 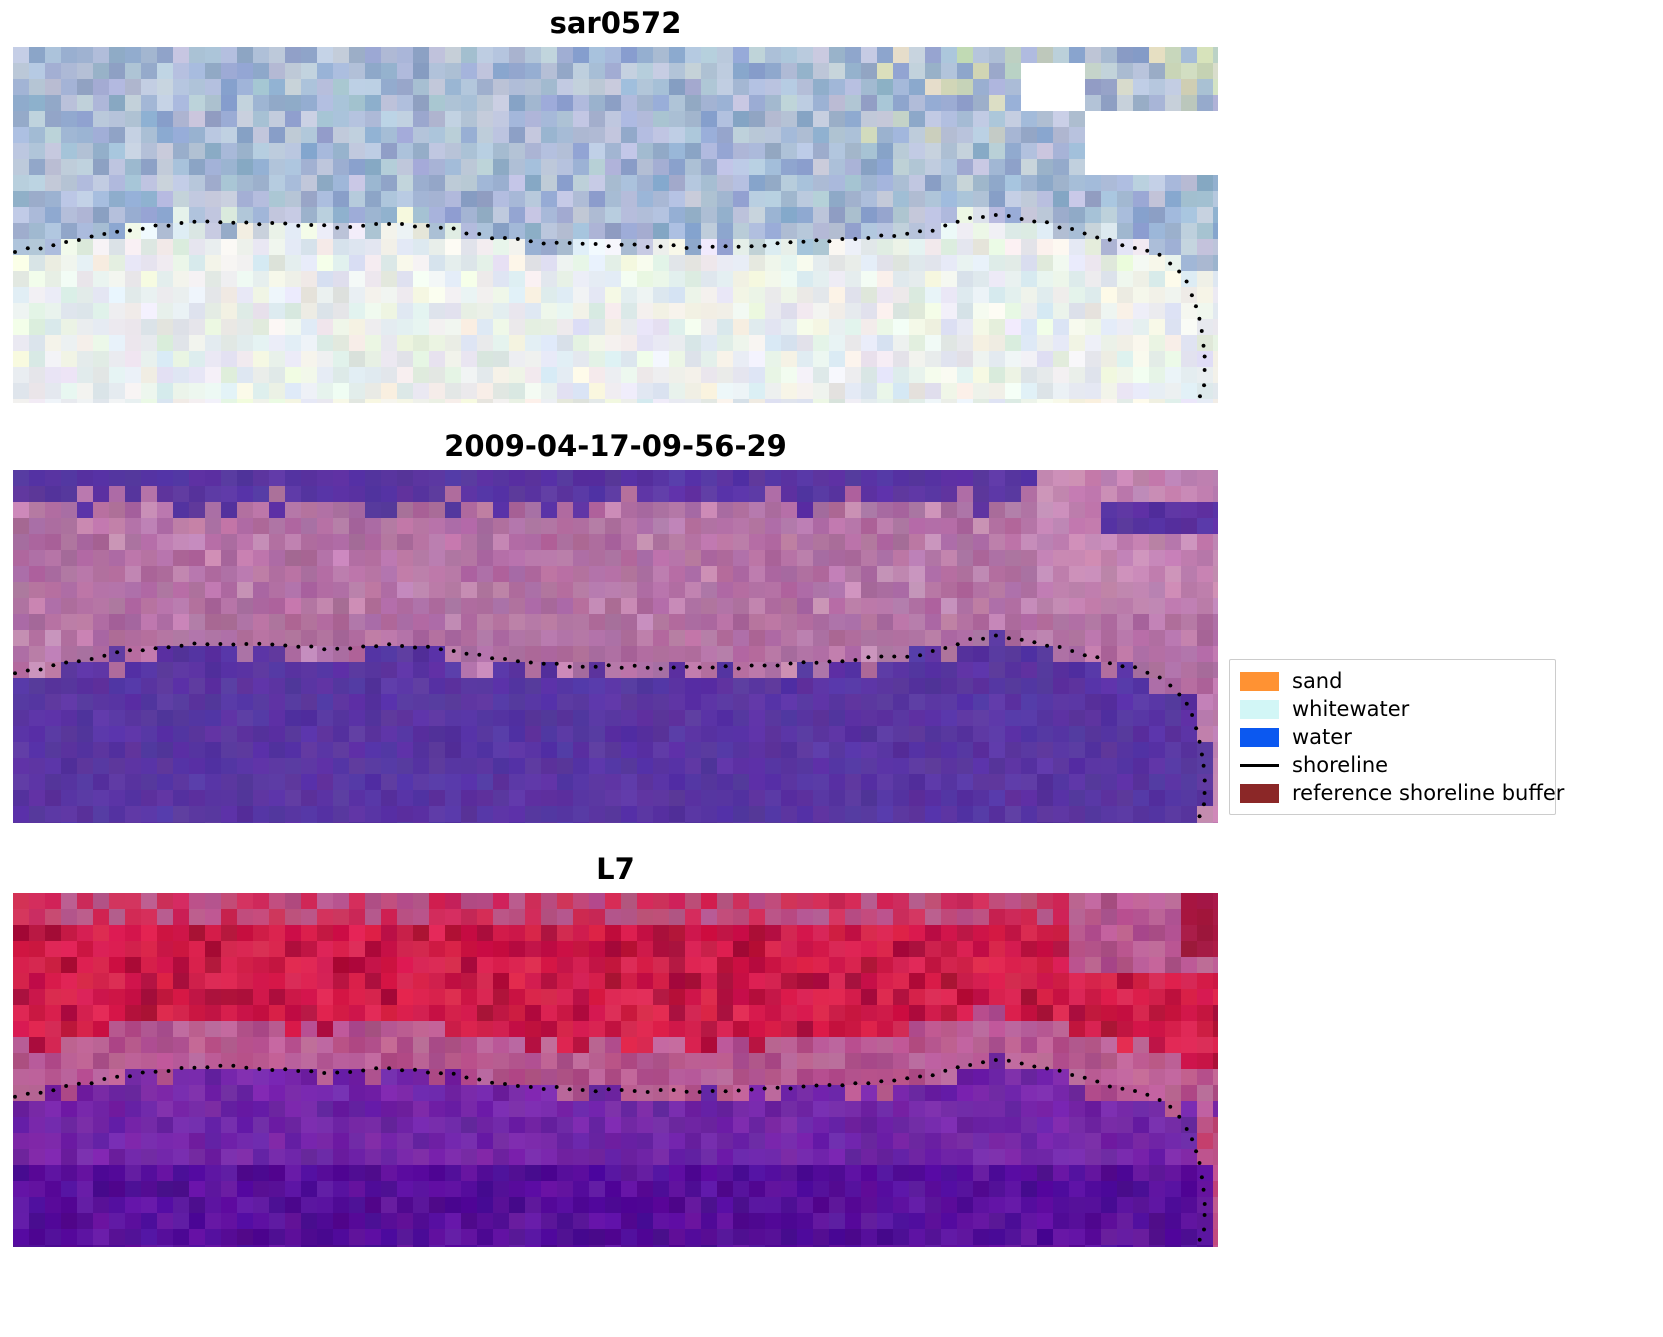 I want to click on legend-label: water, so click(x=1322, y=737).